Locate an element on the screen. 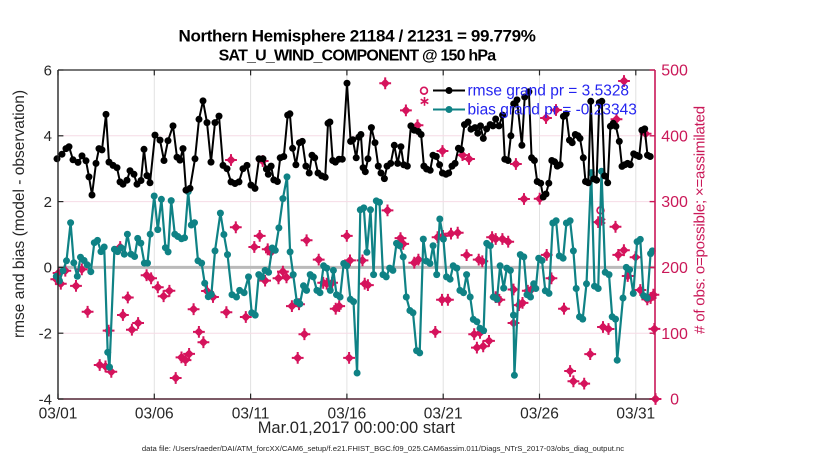  svg-text: rmse grand pr = 3.5328 is located at coordinates (549, 91).